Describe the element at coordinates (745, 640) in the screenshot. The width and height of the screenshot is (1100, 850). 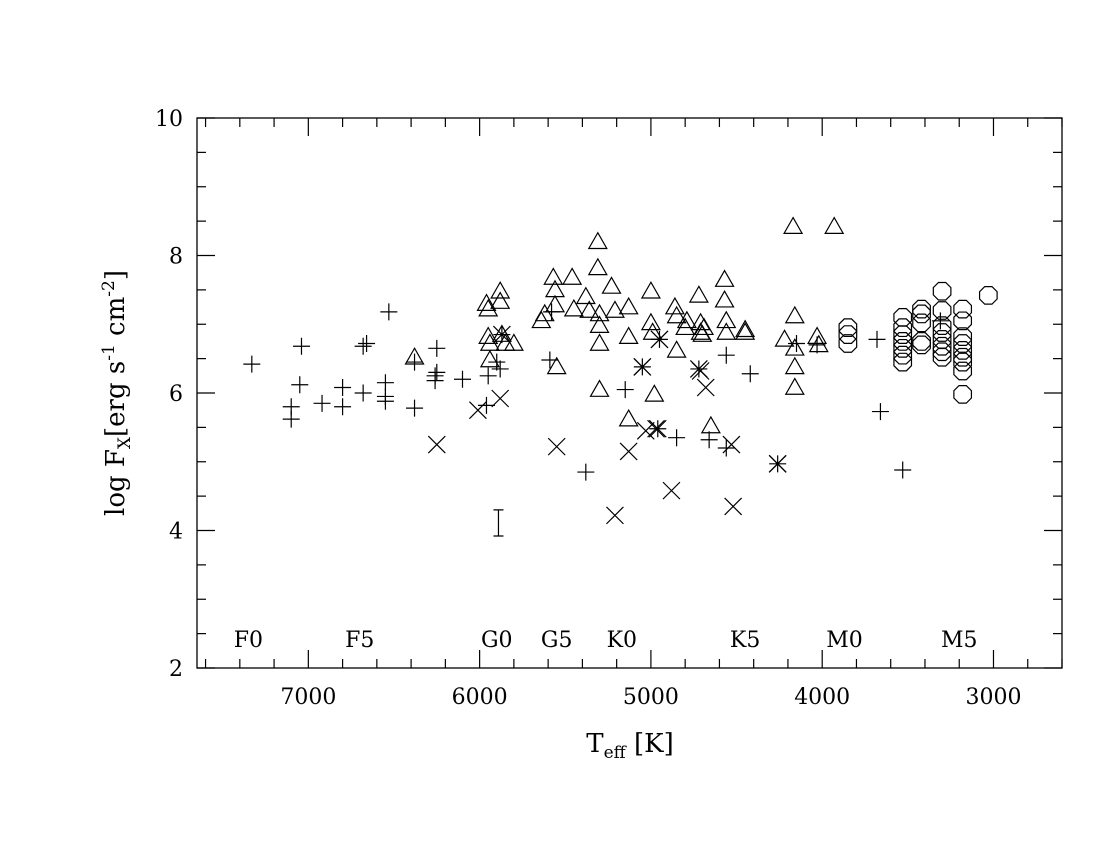
I see `spectral-type-label: K5` at that location.